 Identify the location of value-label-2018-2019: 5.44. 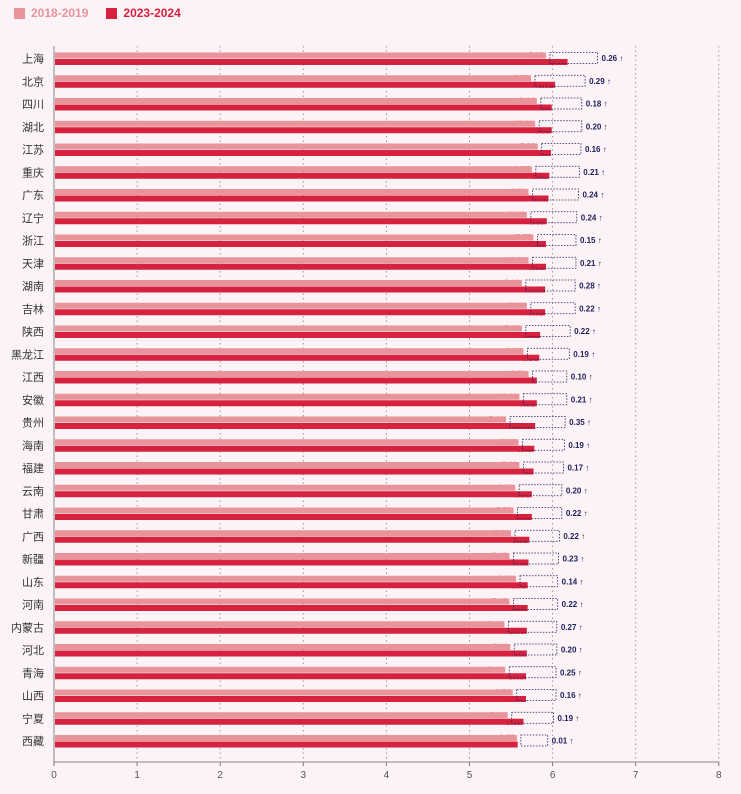
(496, 419).